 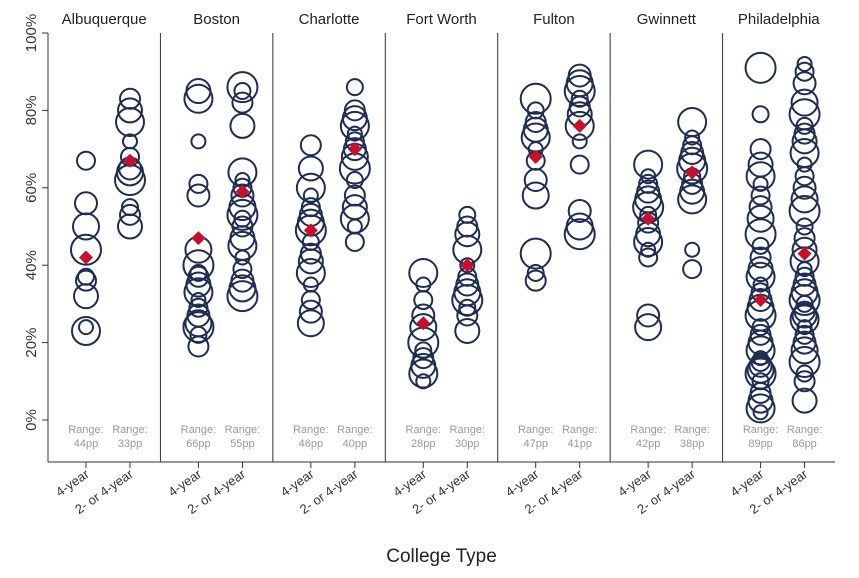 I want to click on range-value: 89pp, so click(x=760, y=444).